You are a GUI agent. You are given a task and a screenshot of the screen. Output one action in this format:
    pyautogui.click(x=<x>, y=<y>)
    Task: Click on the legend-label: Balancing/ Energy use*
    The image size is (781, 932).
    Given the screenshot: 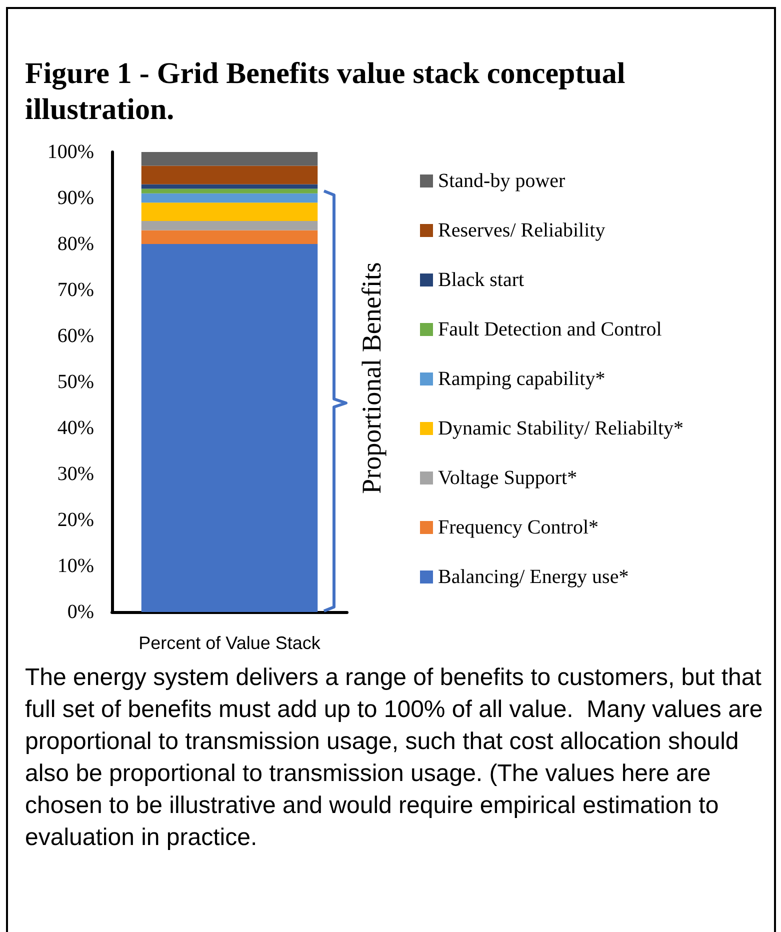 What is the action you would take?
    pyautogui.click(x=533, y=577)
    